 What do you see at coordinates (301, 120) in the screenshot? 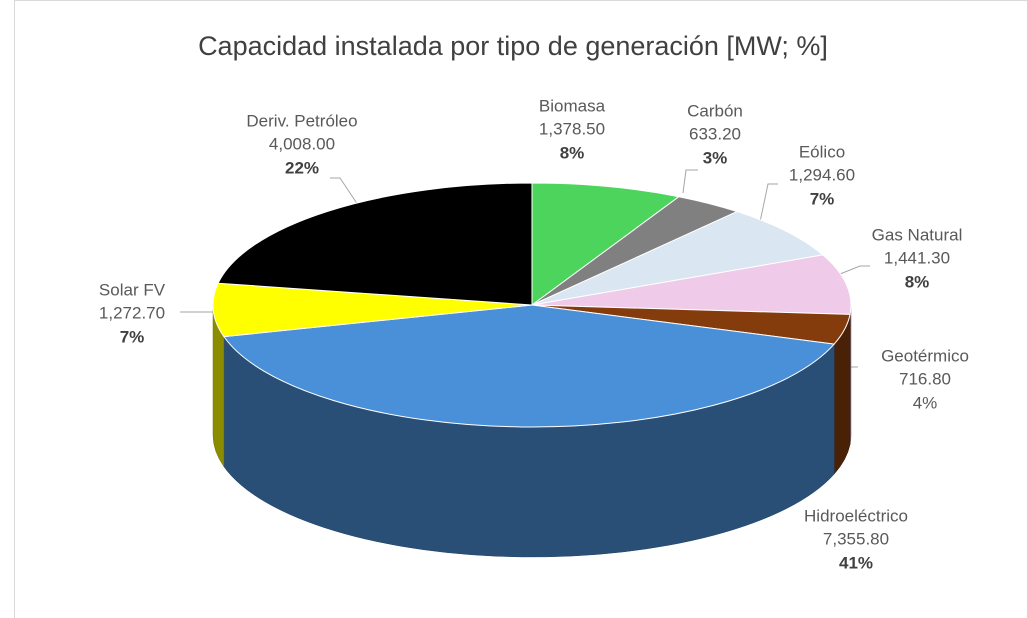
I see `data-label-name: Deriv. Petróleo` at bounding box center [301, 120].